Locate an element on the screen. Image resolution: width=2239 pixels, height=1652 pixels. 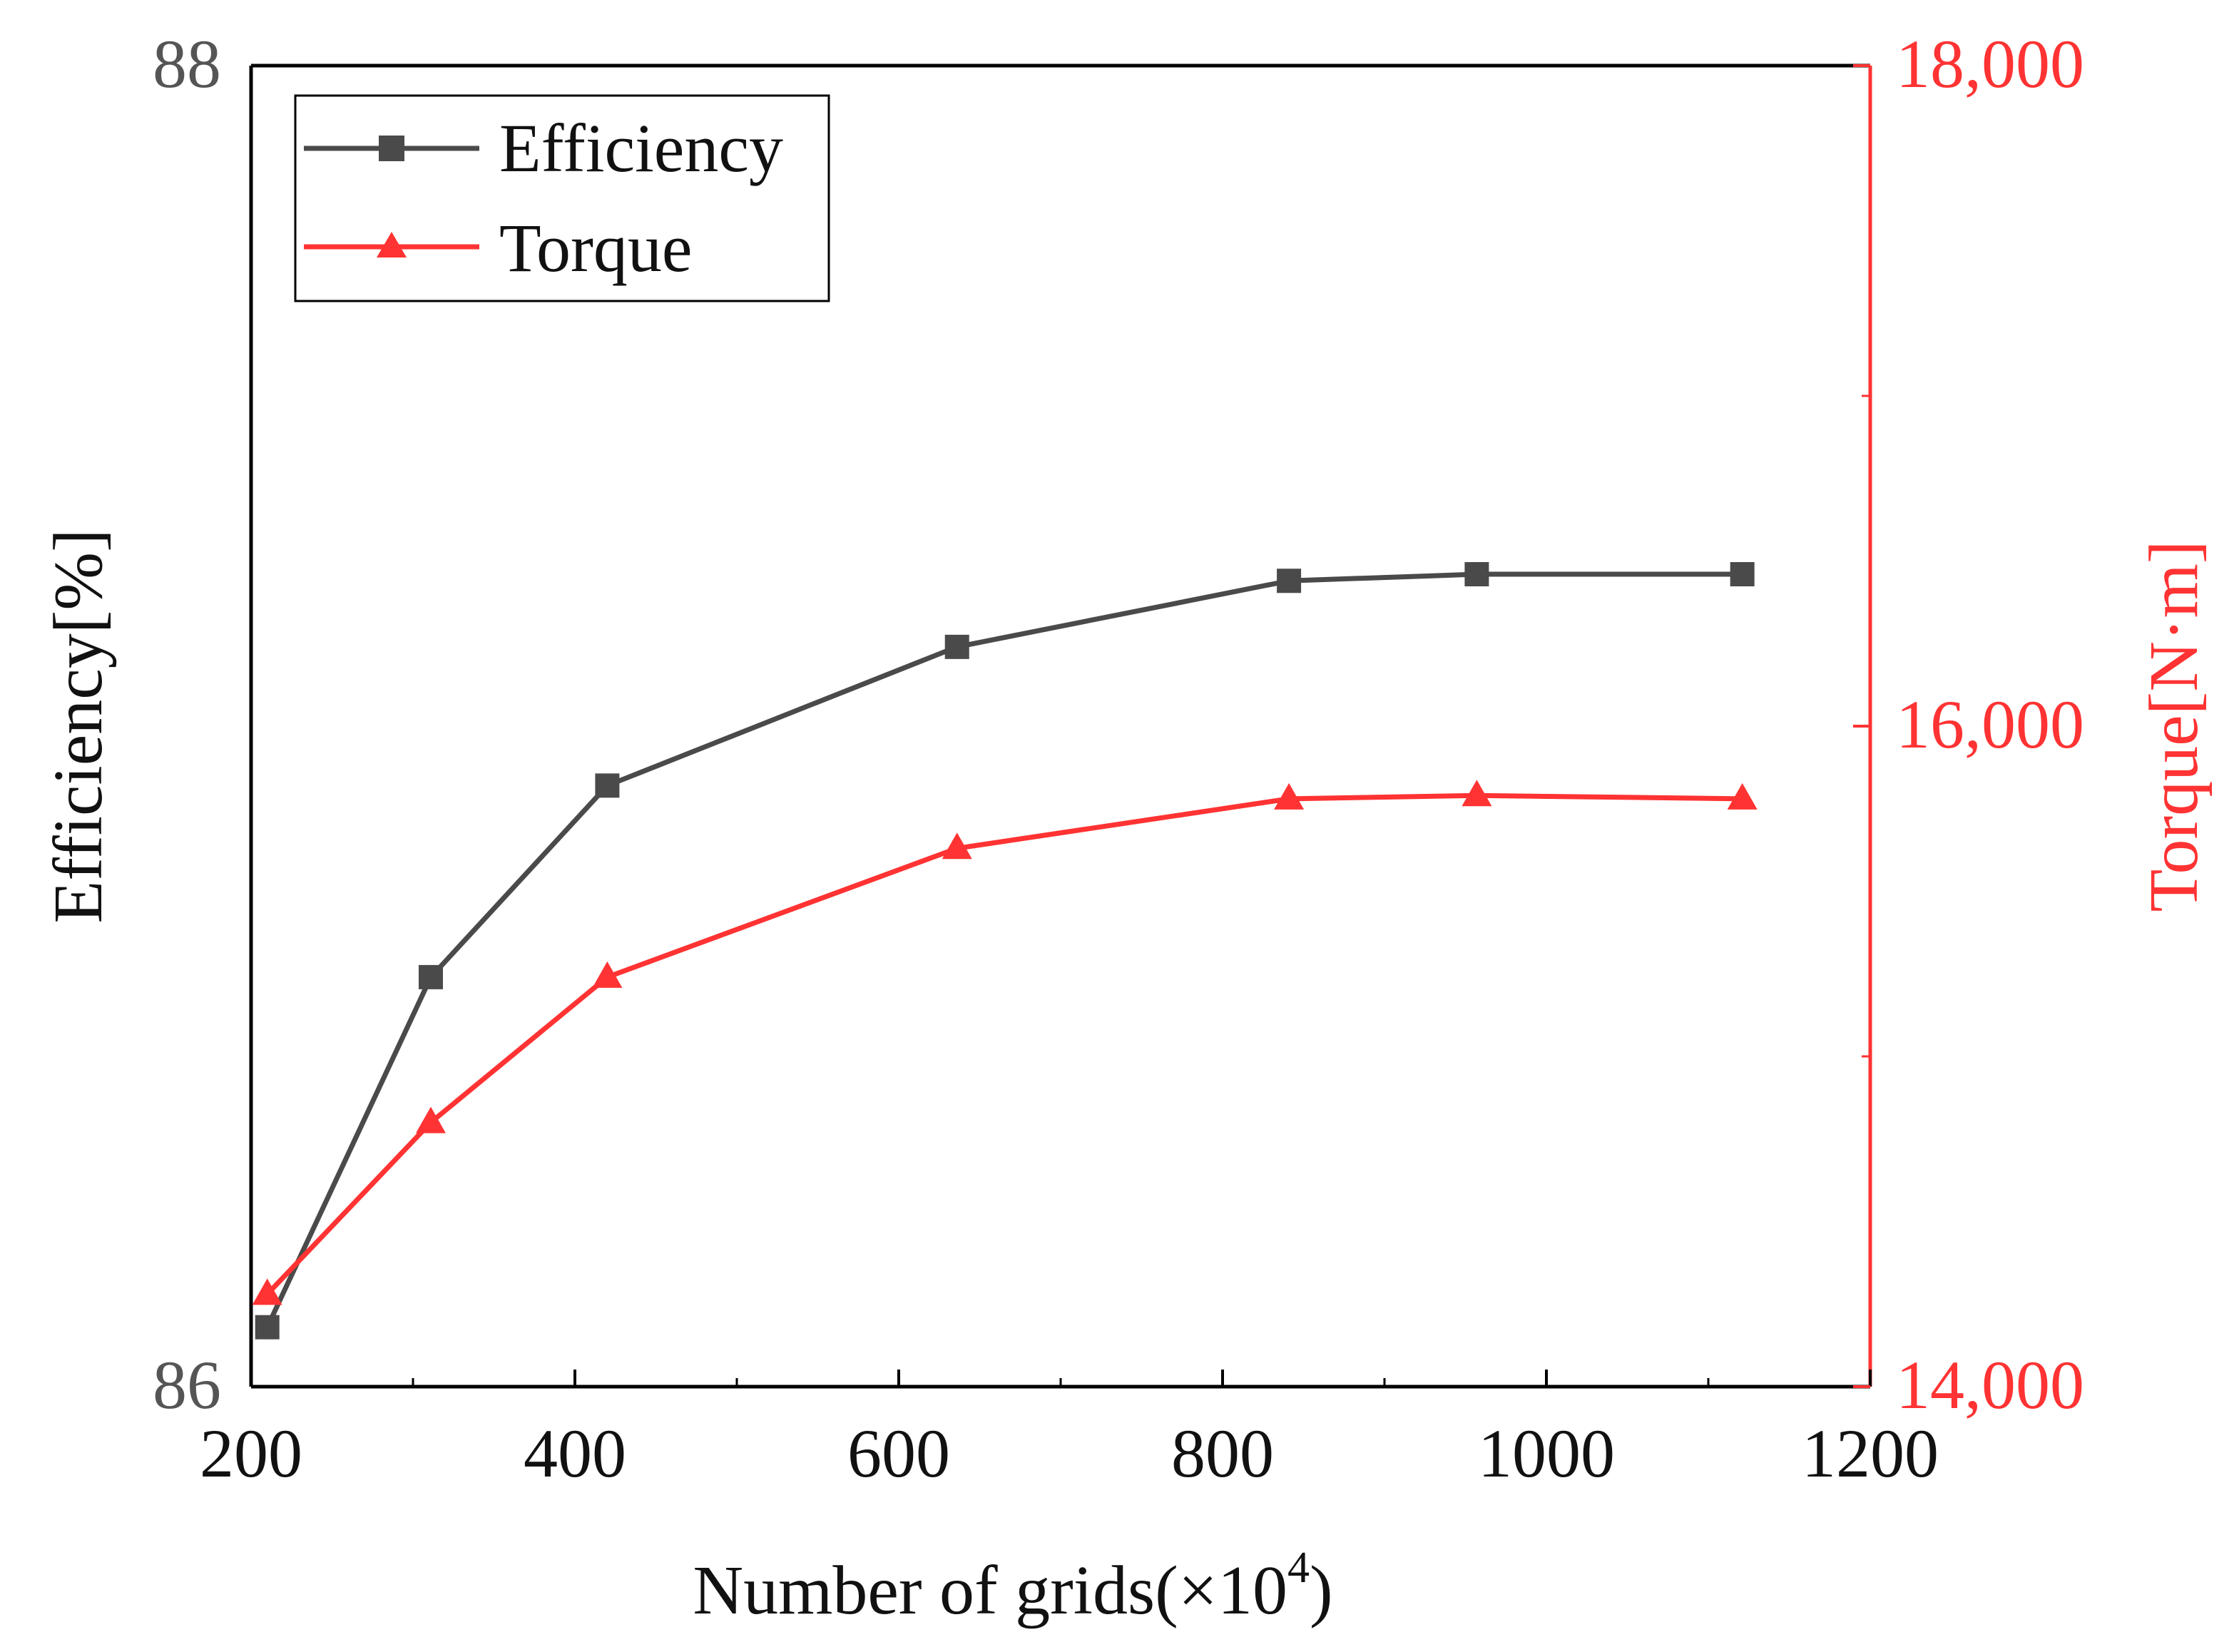
legend-torque-label: Torque is located at coordinates (596, 248).